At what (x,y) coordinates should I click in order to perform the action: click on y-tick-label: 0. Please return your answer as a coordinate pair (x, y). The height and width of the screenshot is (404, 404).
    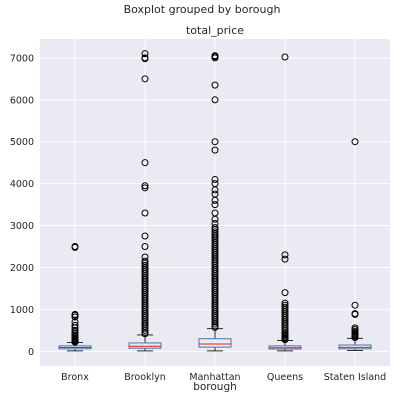
    Looking at the image, I should click on (31, 352).